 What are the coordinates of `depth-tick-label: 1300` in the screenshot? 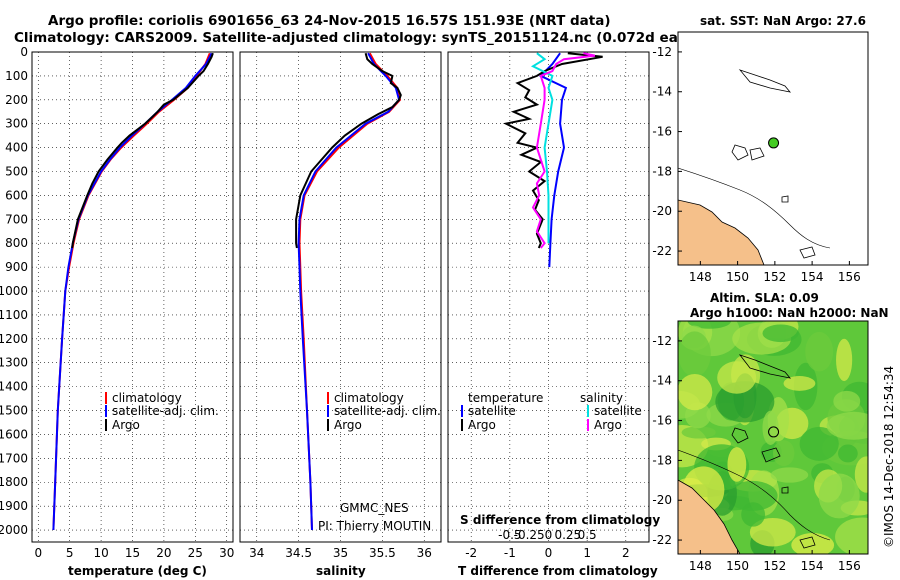 It's located at (14, 363).